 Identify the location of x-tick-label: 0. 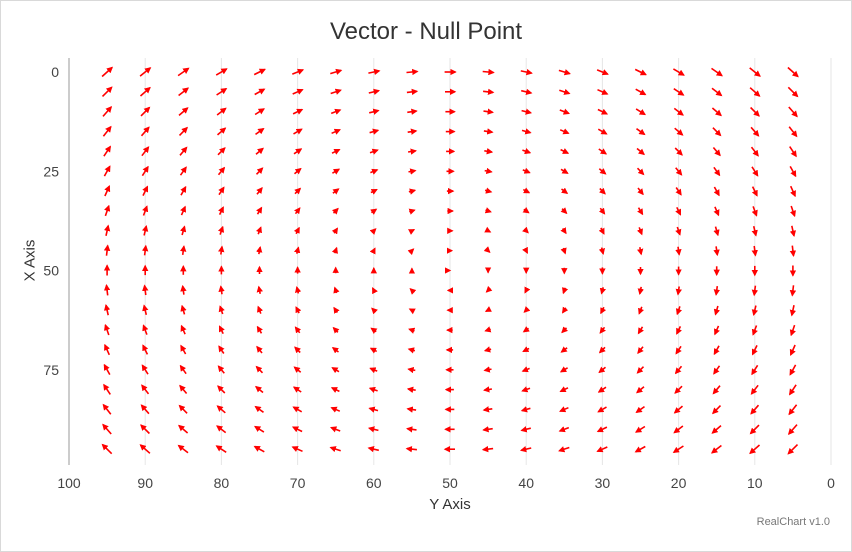
(831, 483).